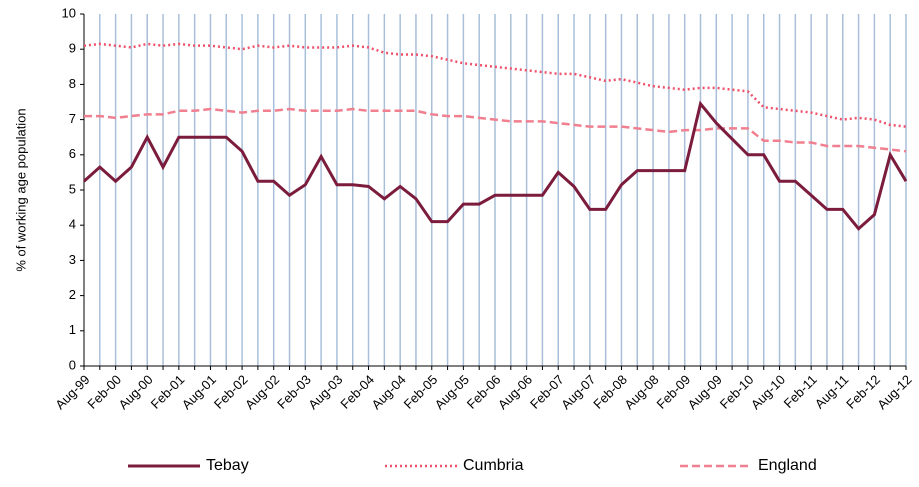  I want to click on y-tick-label: 0, so click(72, 364).